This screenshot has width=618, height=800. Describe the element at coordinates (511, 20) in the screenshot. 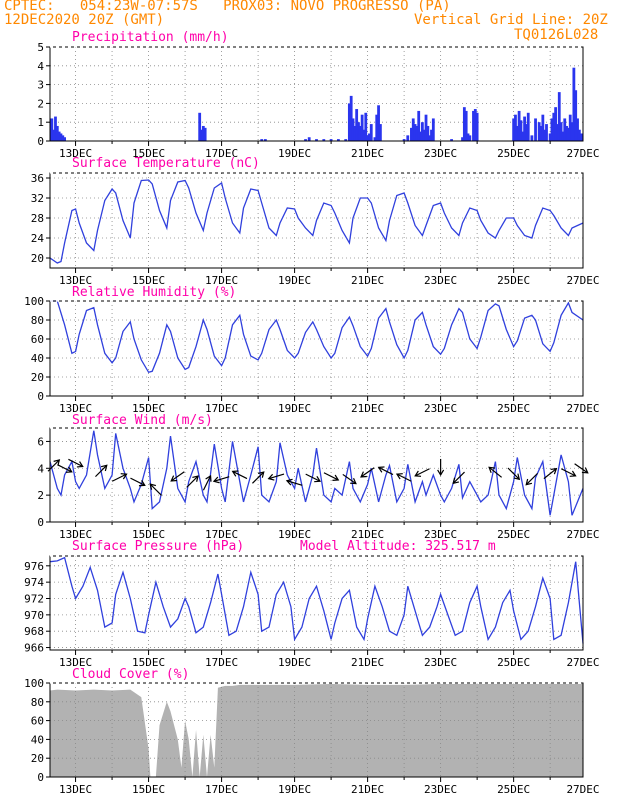

I see `header-grid-line: Vertical Grid Line: 20Z` at that location.